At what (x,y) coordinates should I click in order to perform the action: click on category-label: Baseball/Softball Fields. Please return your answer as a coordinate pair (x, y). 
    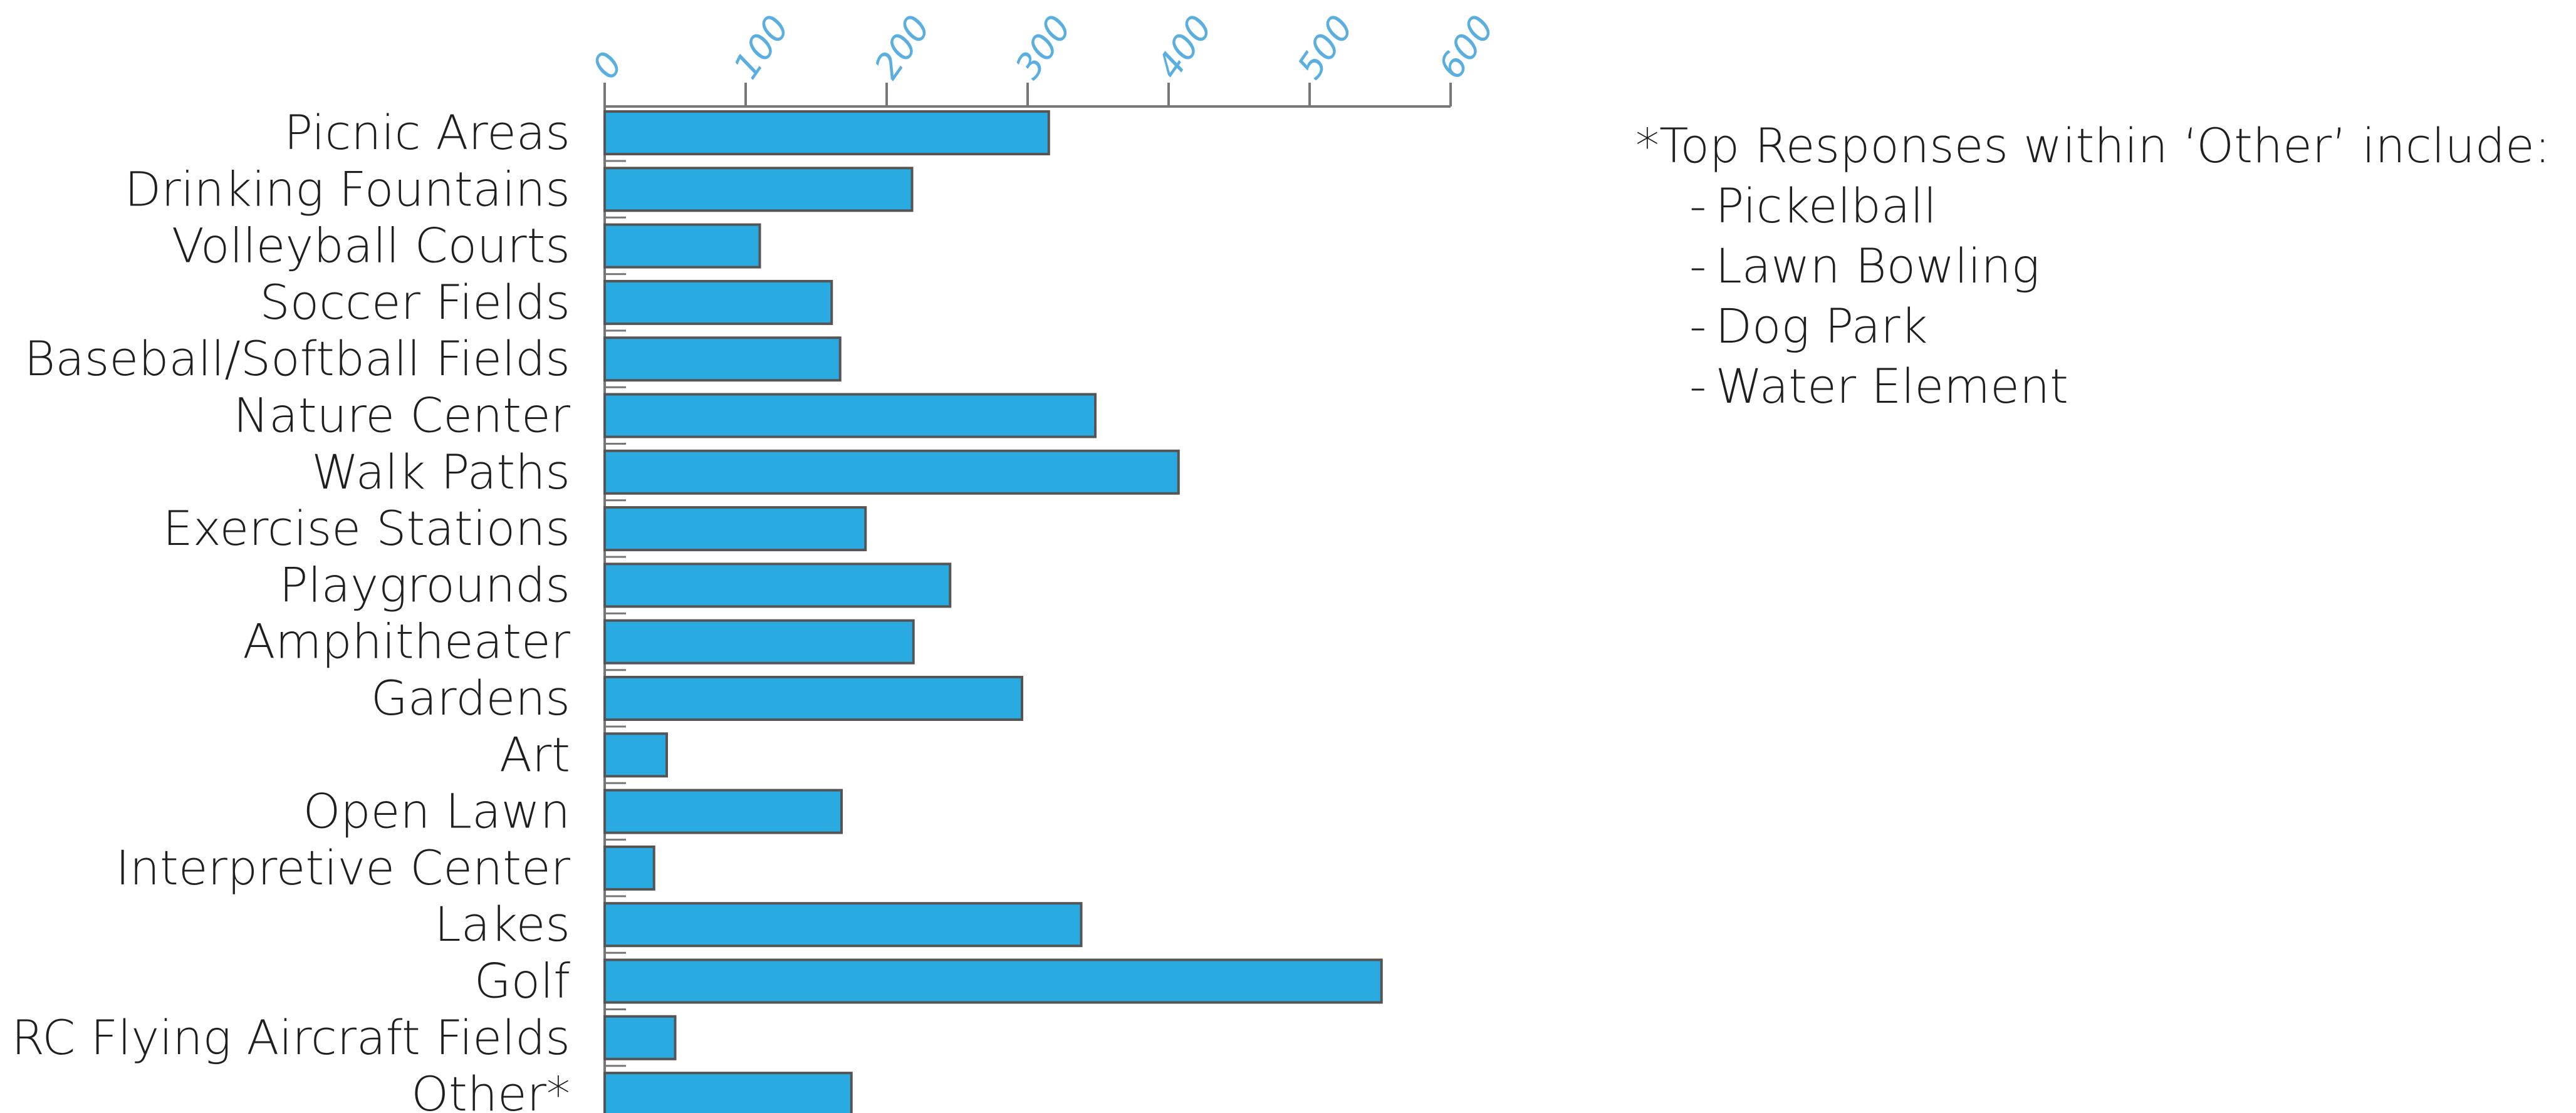
    Looking at the image, I should click on (297, 358).